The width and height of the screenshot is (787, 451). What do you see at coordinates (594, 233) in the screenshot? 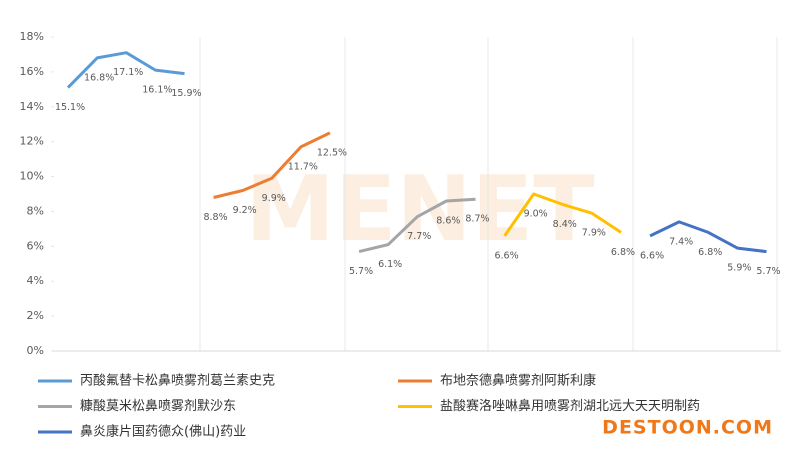
I see `data-label: 7.9%` at bounding box center [594, 233].